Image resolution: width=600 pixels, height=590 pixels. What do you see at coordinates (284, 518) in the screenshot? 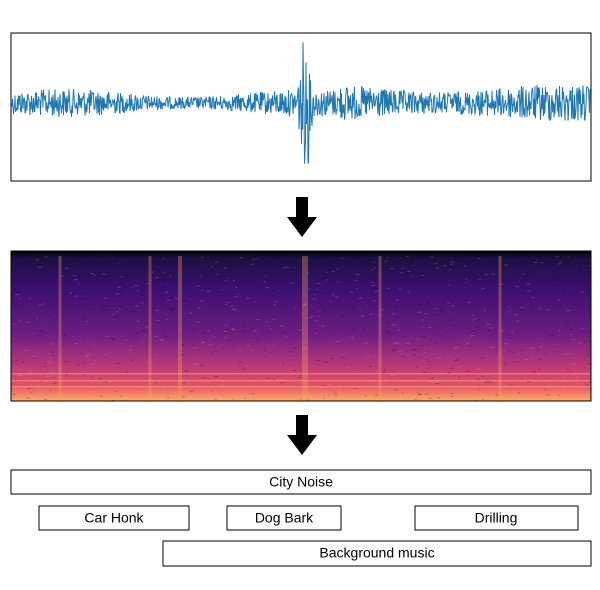
I see `label: Dog Bark` at bounding box center [284, 518].